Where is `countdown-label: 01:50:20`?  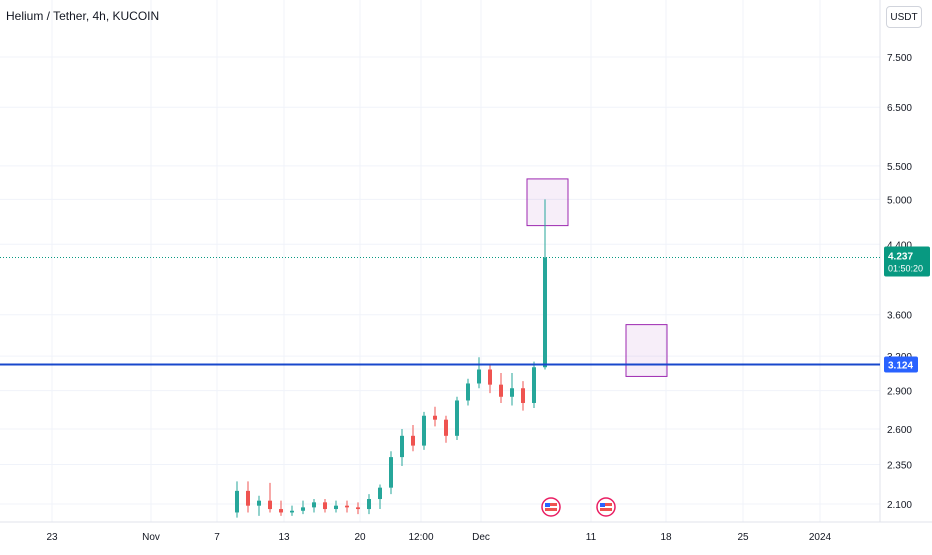 countdown-label: 01:50:20 is located at coordinates (905, 269).